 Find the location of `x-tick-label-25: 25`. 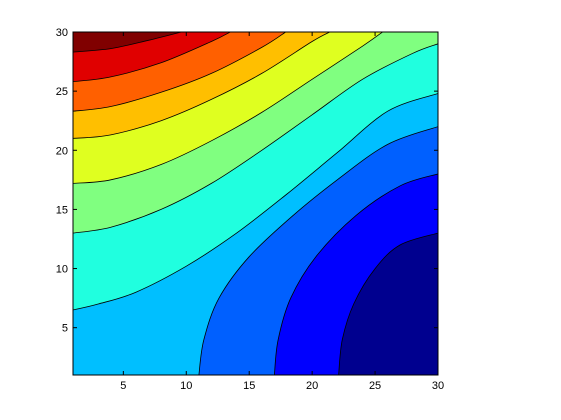

x-tick-label-25: 25 is located at coordinates (375, 386).